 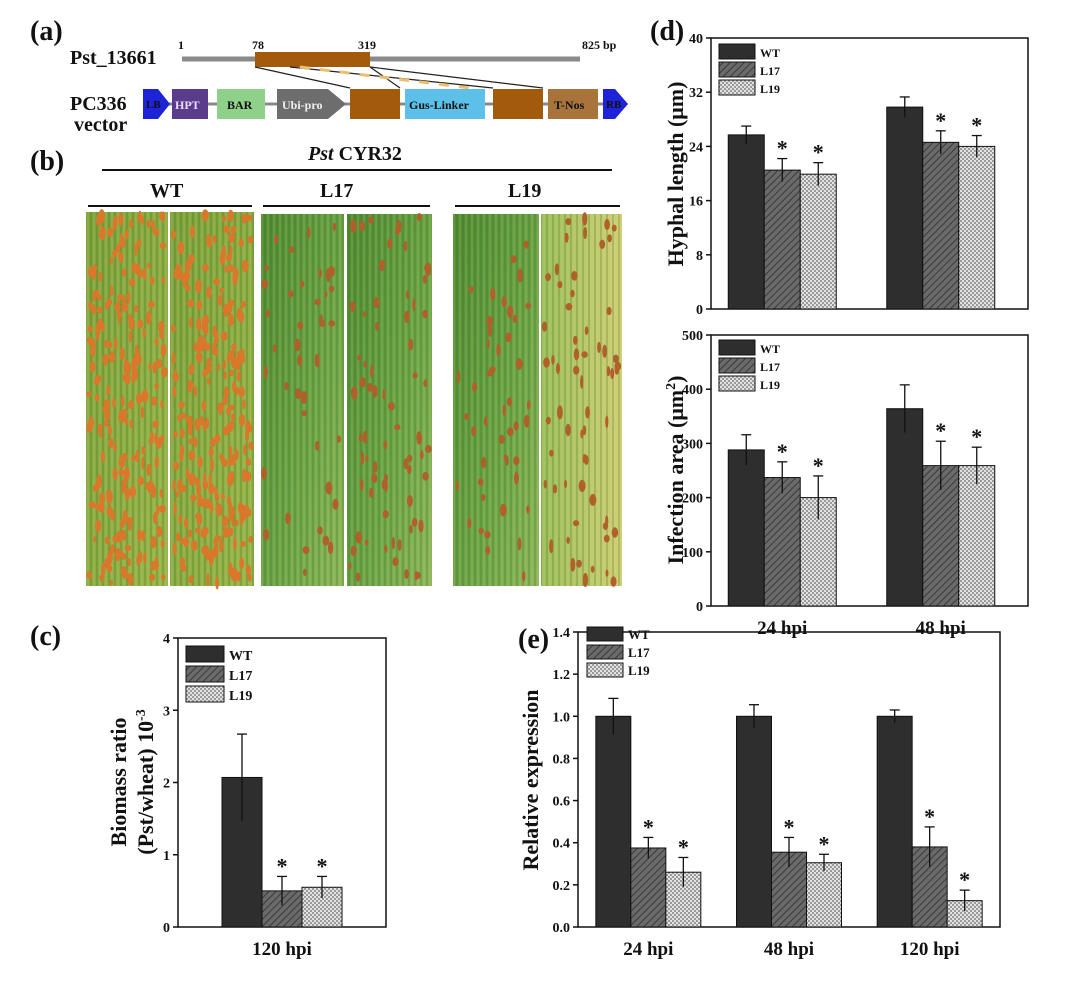 What do you see at coordinates (639, 634) in the screenshot?
I see `legend-label: WT` at bounding box center [639, 634].